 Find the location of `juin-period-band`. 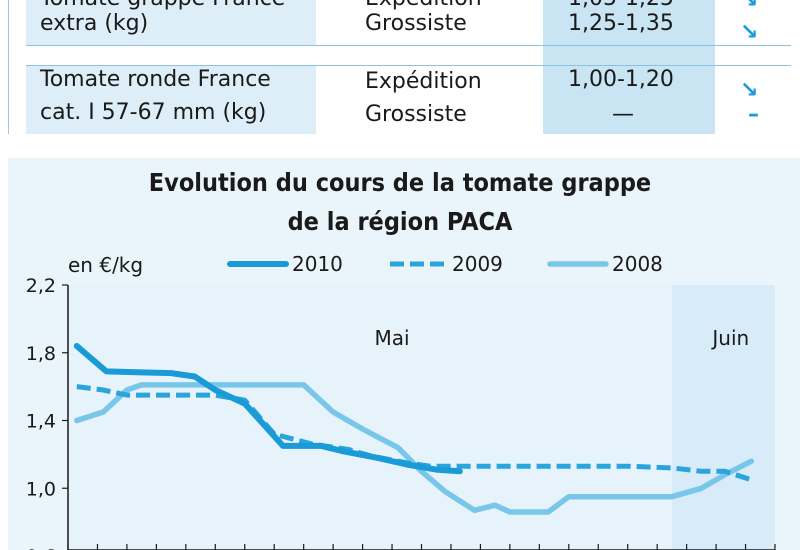

juin-period-band is located at coordinates (723, 417).